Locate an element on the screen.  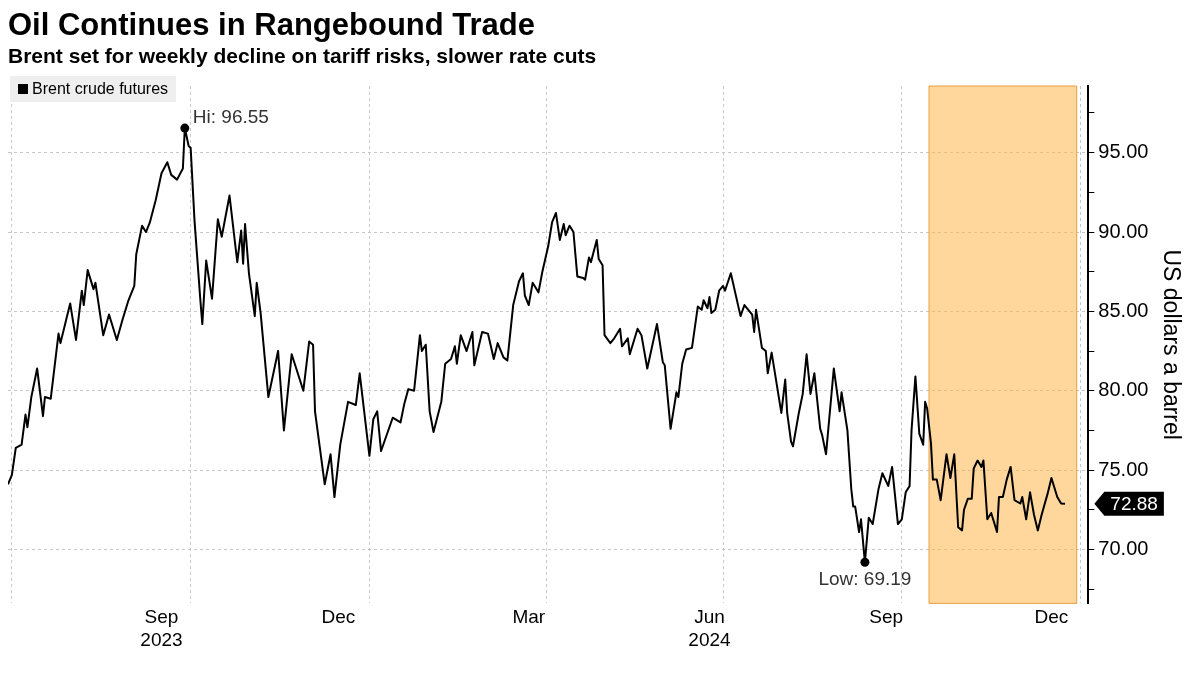
y-tick-label: 85.00 is located at coordinates (1123, 309).